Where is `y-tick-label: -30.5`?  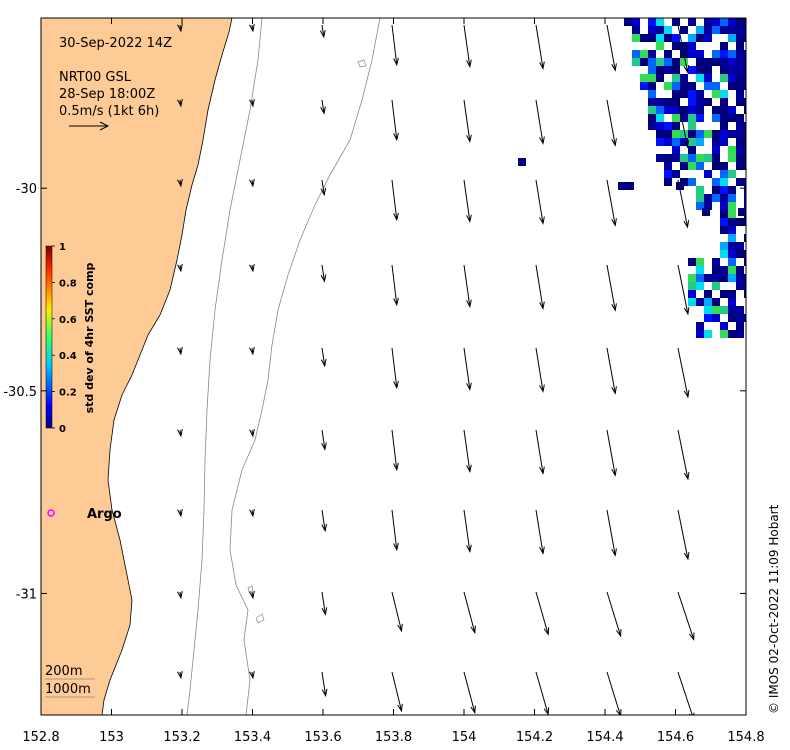 y-tick-label: -30.5 is located at coordinates (20, 392).